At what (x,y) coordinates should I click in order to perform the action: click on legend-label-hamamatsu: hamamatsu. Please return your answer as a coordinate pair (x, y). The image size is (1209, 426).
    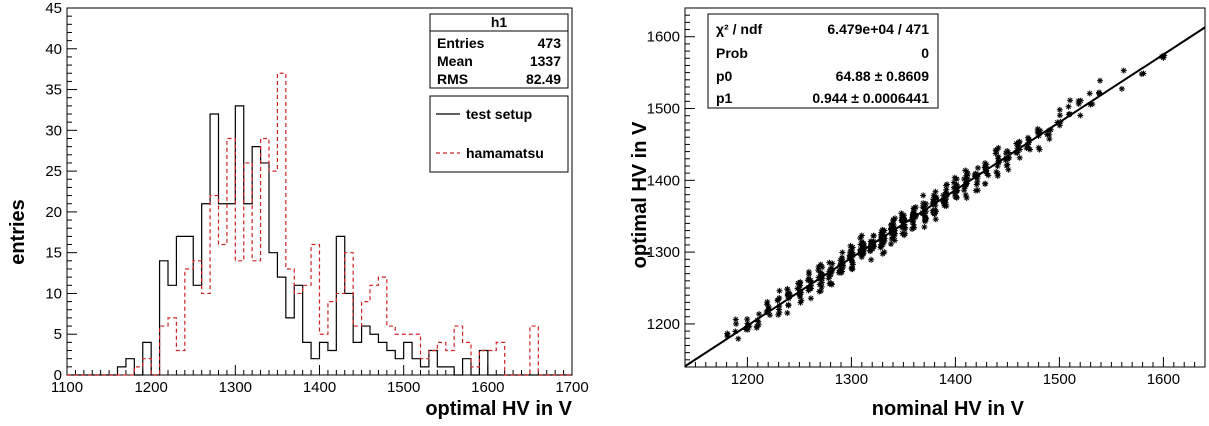
    Looking at the image, I should click on (505, 153).